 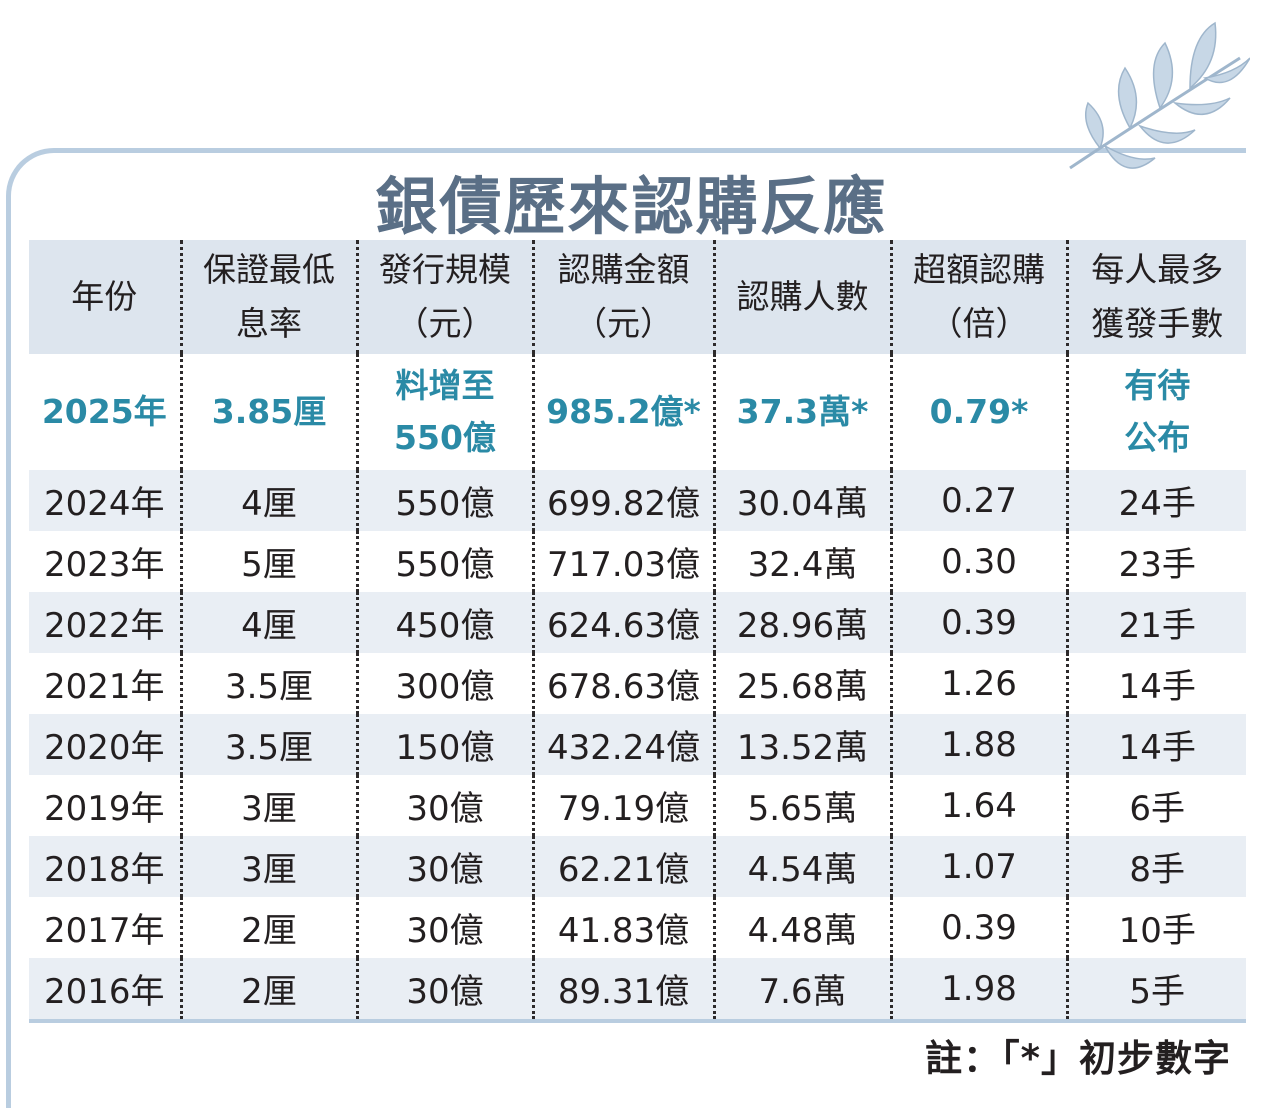 What do you see at coordinates (1159, 95) in the screenshot?
I see `leaf-branch-icon` at bounding box center [1159, 95].